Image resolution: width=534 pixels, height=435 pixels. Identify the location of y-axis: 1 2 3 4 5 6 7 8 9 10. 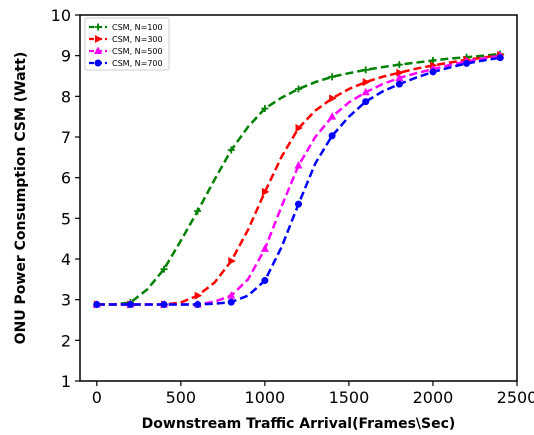
(65, 198).